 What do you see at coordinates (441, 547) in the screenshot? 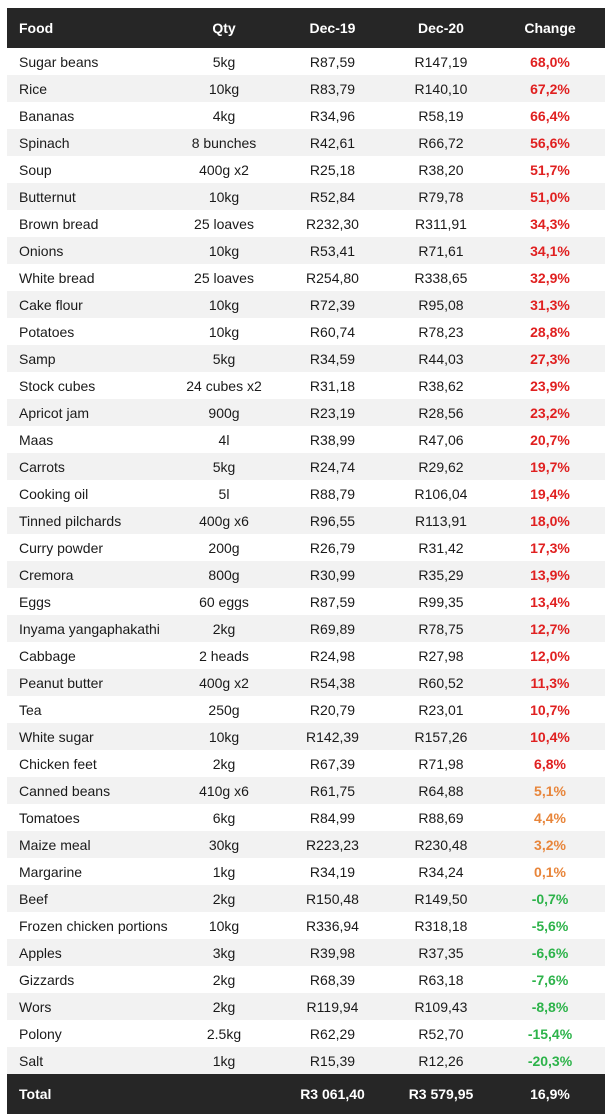
I see `row-dec20: R31,42` at bounding box center [441, 547].